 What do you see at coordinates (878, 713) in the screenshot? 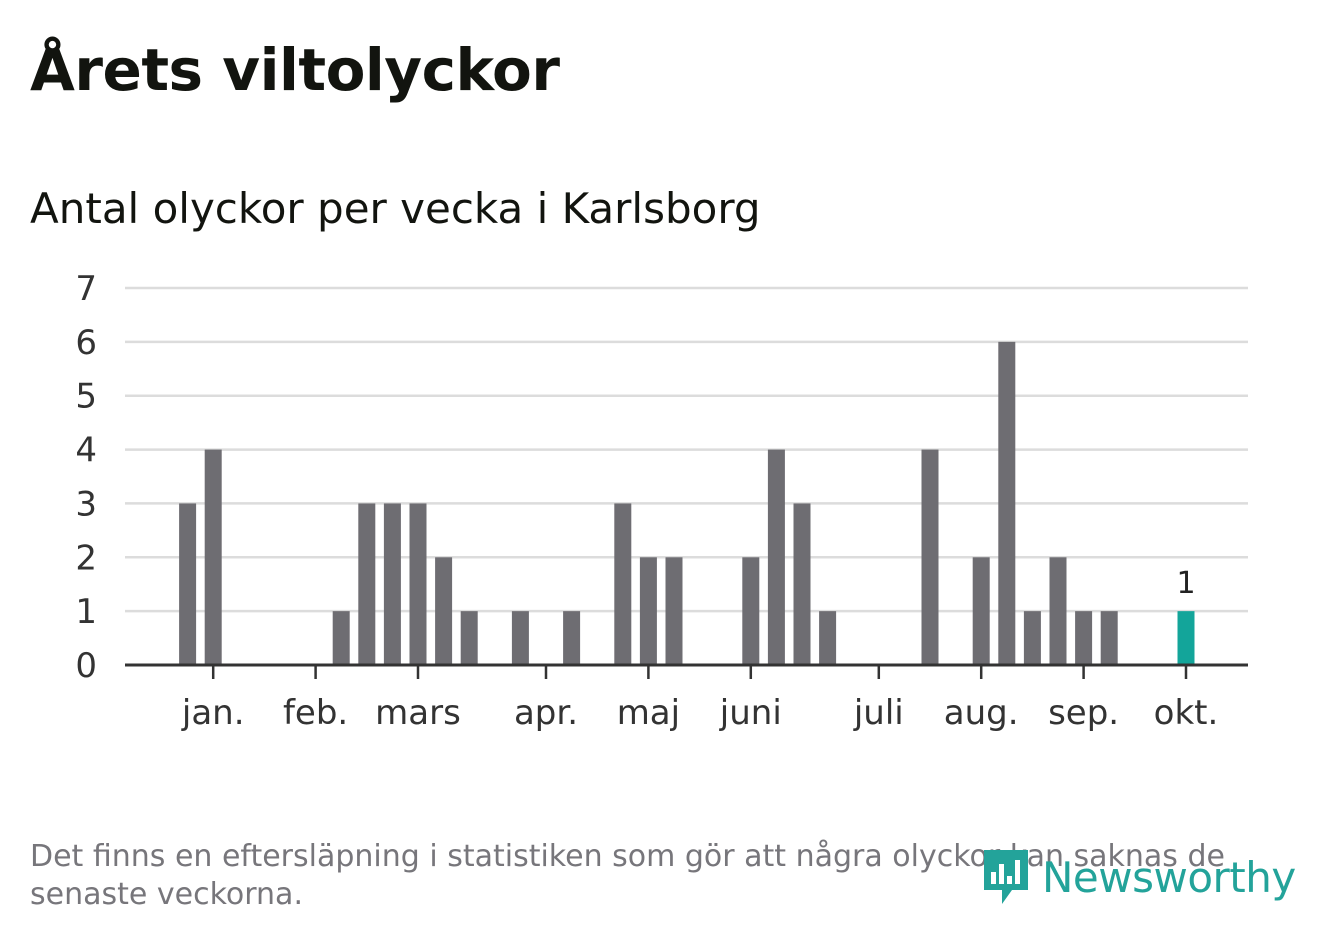
I see `x-tick-label: juli` at bounding box center [878, 713].